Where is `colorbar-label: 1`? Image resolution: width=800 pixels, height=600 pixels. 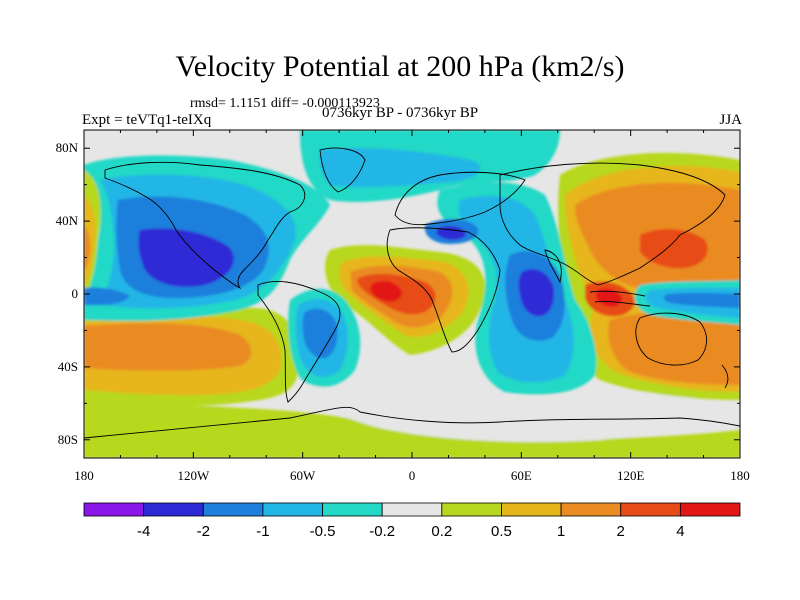
colorbar-label: 1 is located at coordinates (561, 531).